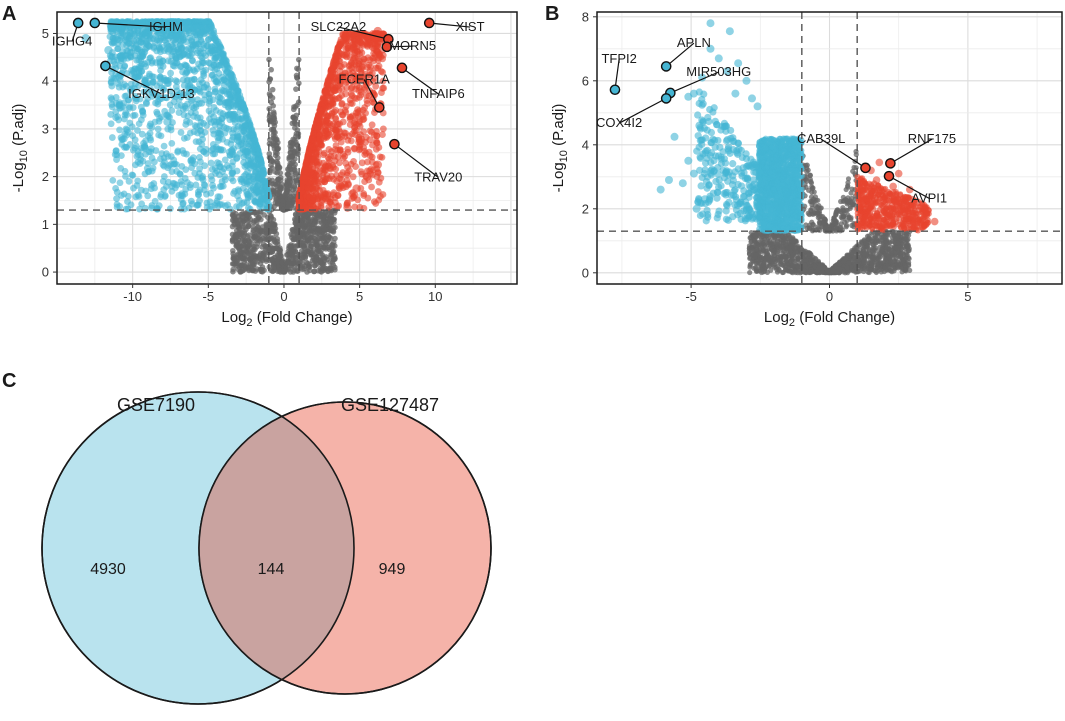 The height and width of the screenshot is (721, 1065). Describe the element at coordinates (45, 33) in the screenshot. I see `y-tick-label: 5` at that location.